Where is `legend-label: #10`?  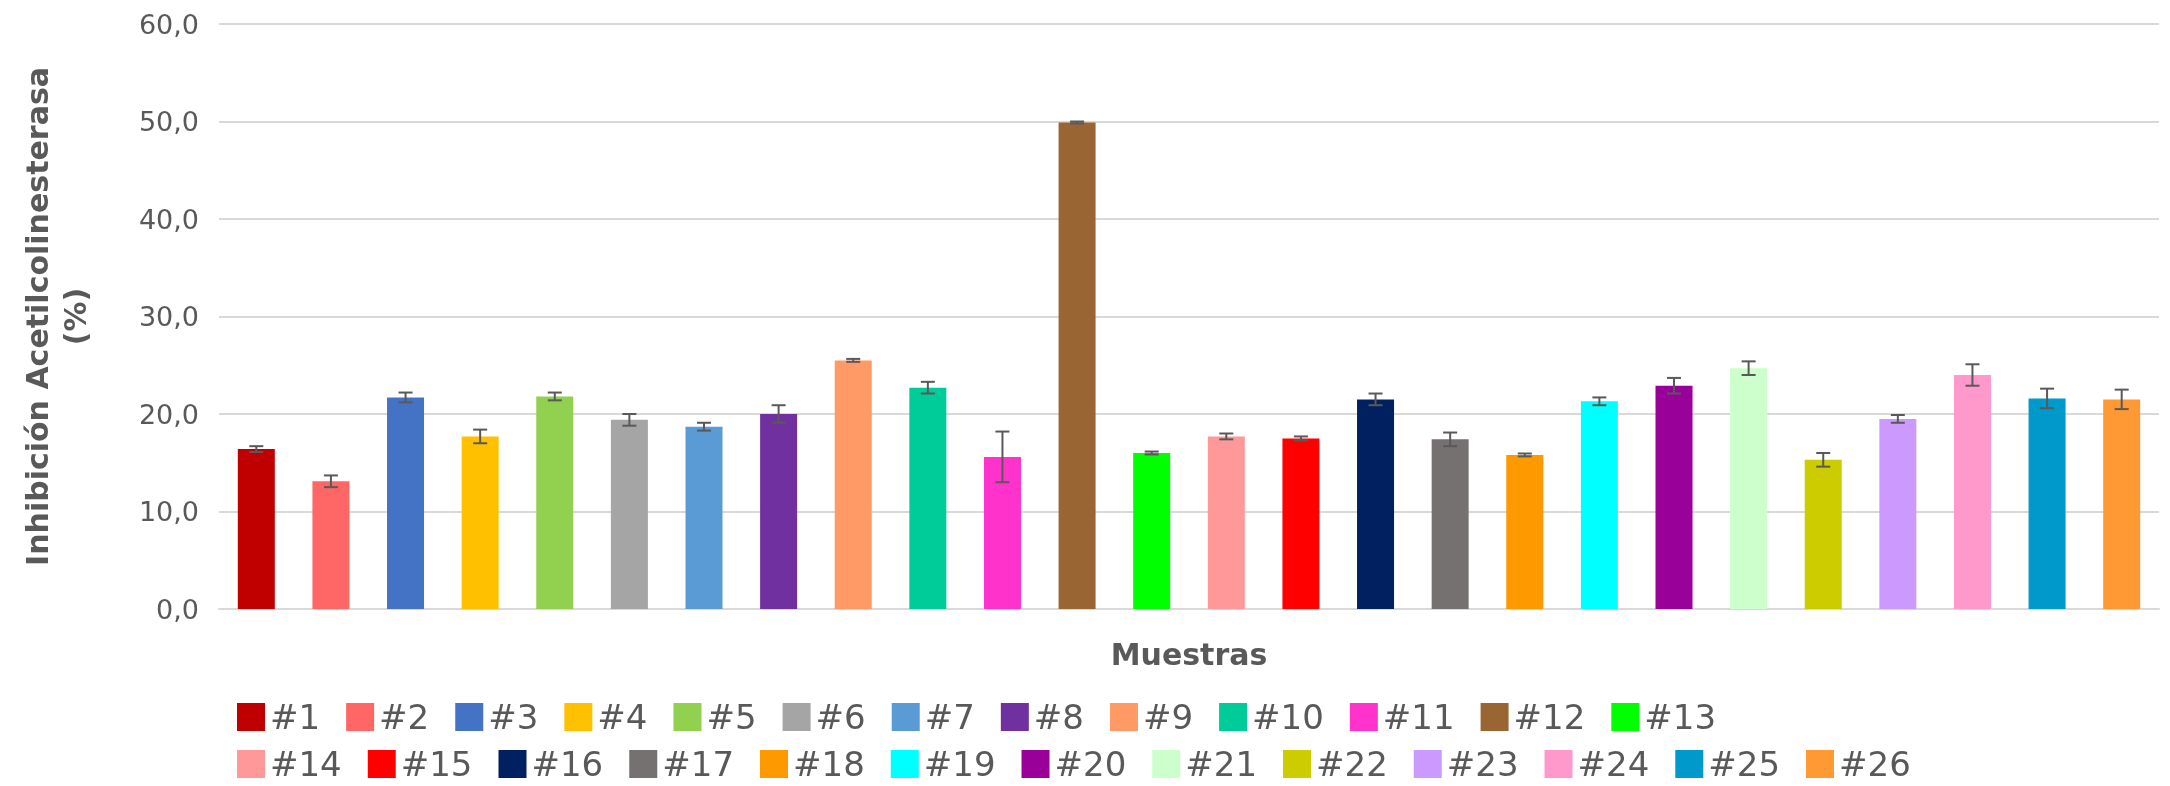 legend-label: #10 is located at coordinates (1288, 717).